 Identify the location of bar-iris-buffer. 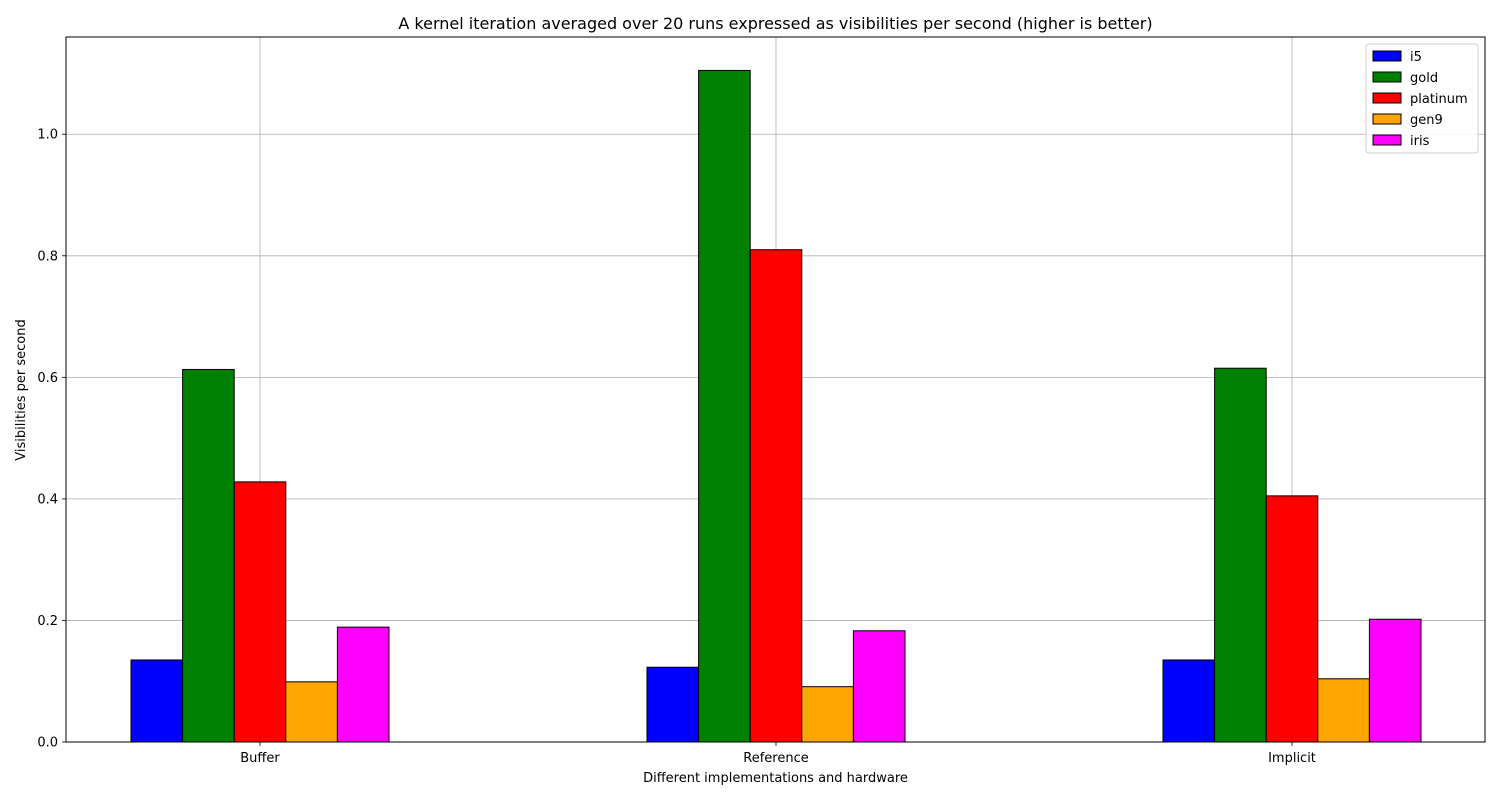
(363, 684).